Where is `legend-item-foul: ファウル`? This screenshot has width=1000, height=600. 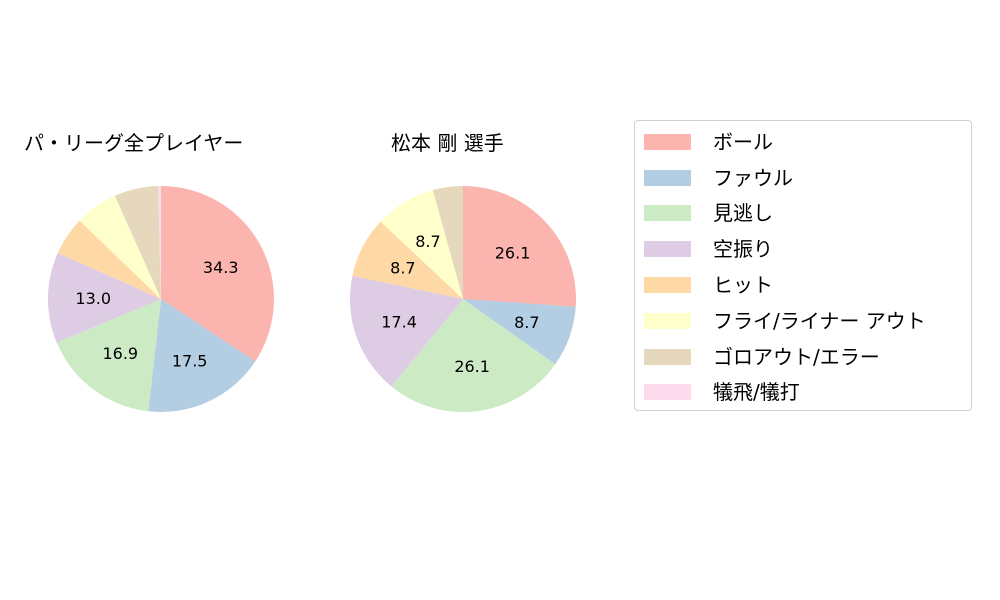 legend-item-foul: ファウル is located at coordinates (718, 178).